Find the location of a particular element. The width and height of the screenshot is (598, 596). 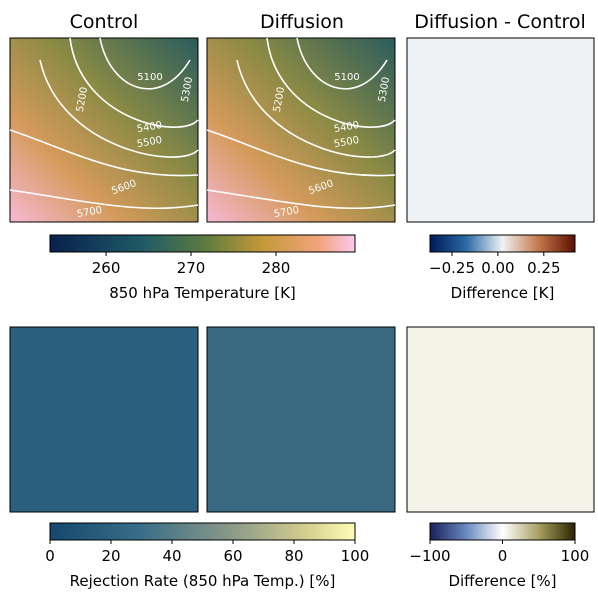

map-diffusion is located at coordinates (301, 130).